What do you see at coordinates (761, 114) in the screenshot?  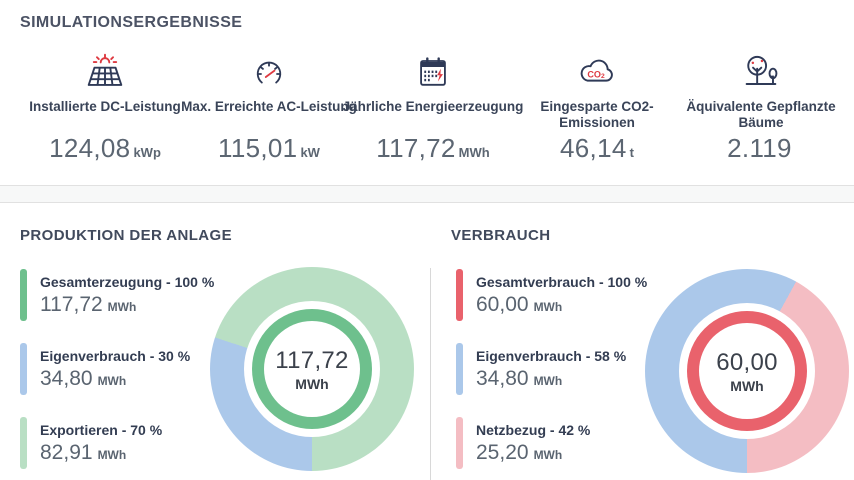 I see `kpi-label: Äquivalente Gepflanzte Bäume` at bounding box center [761, 114].